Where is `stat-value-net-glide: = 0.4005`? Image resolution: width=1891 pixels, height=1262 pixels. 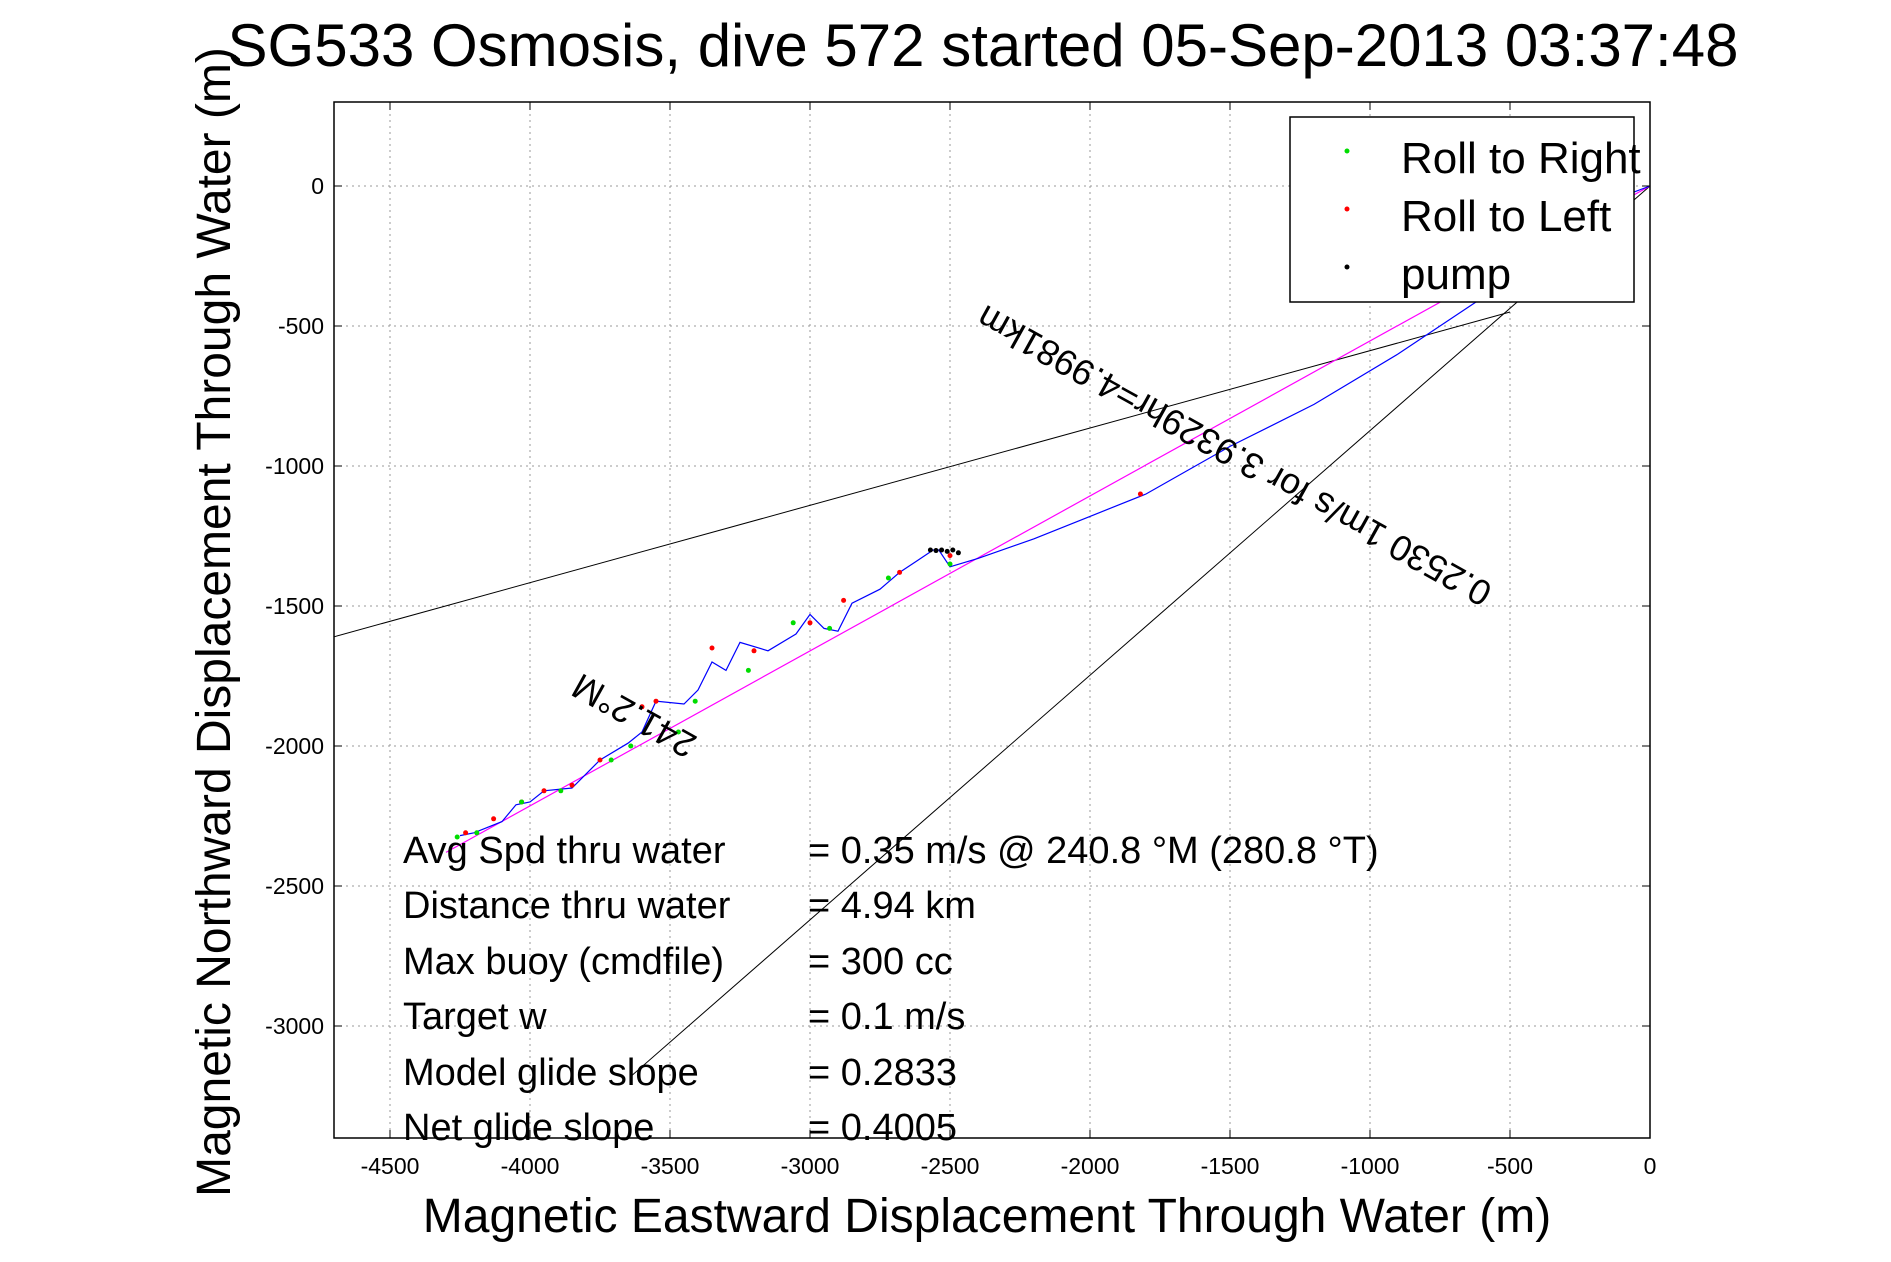
stat-value-net-glide: = 0.4005 is located at coordinates (882, 1128).